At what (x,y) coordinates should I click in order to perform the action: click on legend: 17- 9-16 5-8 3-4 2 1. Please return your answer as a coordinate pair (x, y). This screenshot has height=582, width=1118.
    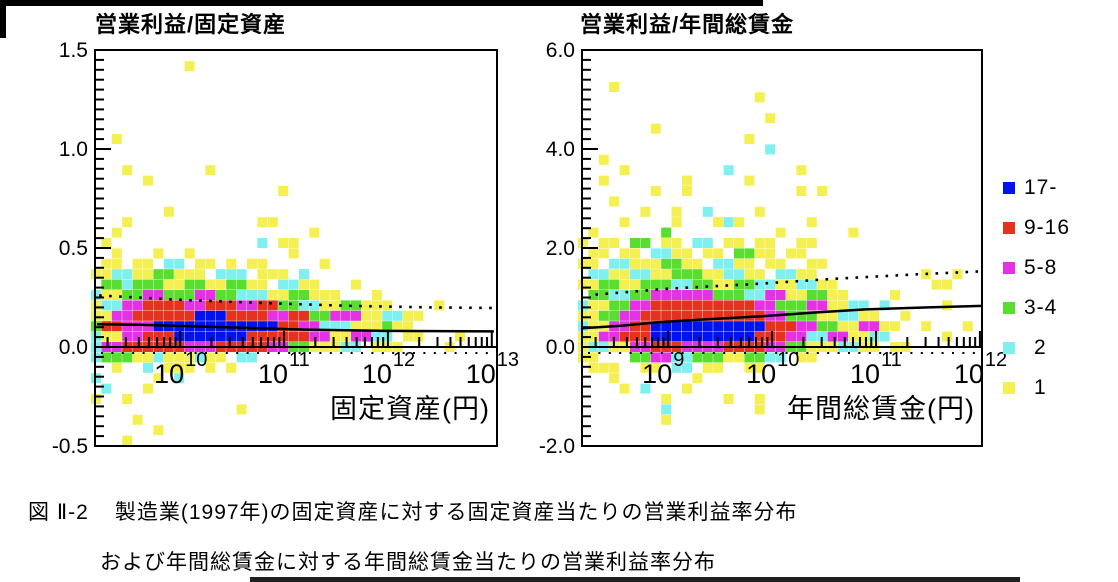
    Looking at the image, I should click on (1036, 288).